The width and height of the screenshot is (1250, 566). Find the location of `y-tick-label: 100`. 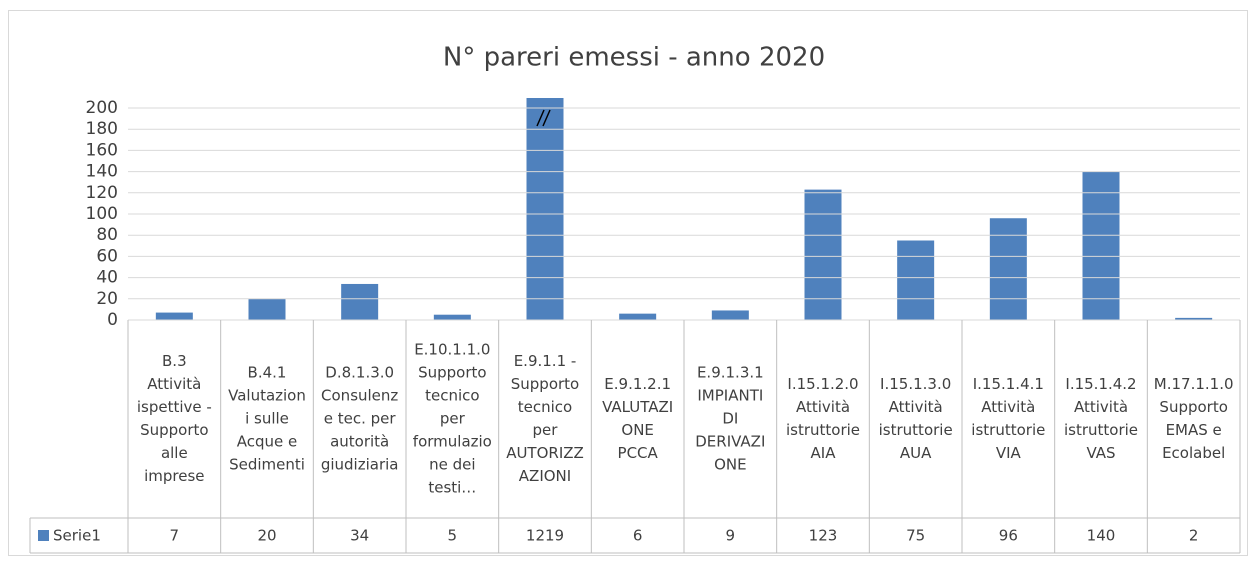

y-tick-label: 100 is located at coordinates (102, 214).